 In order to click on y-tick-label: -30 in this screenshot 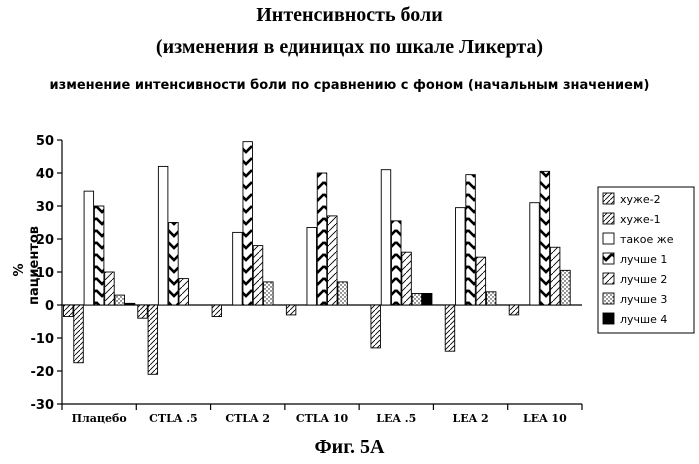, I will do `click(43, 405)`.